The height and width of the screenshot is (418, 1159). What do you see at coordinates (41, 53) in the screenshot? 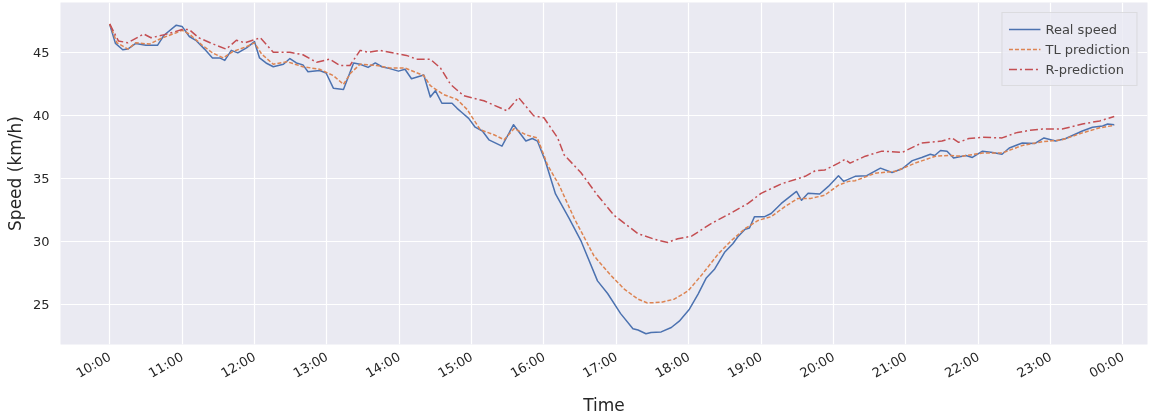
I see `y-tick-label: 45` at bounding box center [41, 53].